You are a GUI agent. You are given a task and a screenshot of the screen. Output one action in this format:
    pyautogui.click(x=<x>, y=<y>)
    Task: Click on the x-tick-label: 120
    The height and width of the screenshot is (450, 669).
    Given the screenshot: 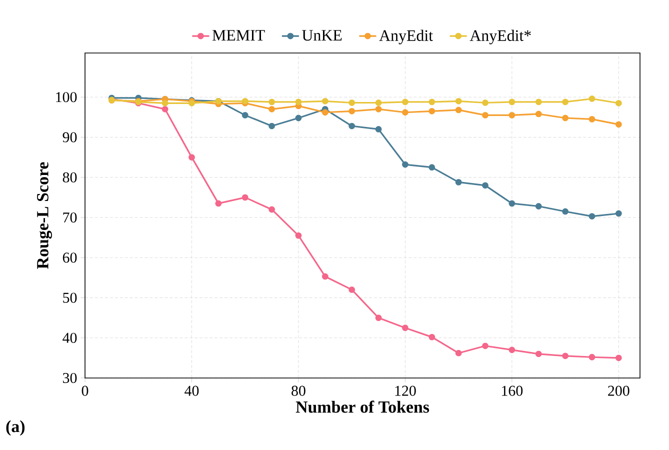 What is the action you would take?
    pyautogui.click(x=405, y=391)
    